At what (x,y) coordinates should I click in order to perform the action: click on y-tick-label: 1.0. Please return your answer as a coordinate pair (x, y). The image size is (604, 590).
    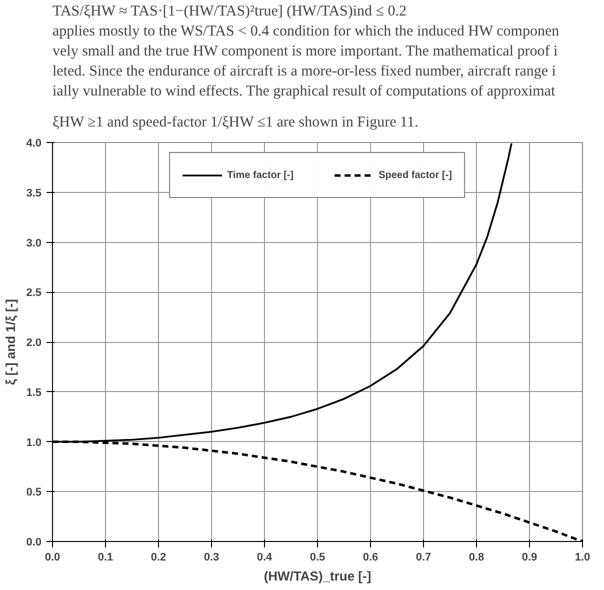
    Looking at the image, I should click on (34, 442).